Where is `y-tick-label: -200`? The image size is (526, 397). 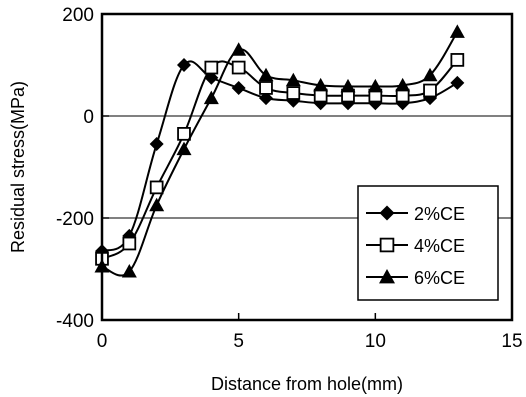
y-tick-label: -200 is located at coordinates (75, 219).